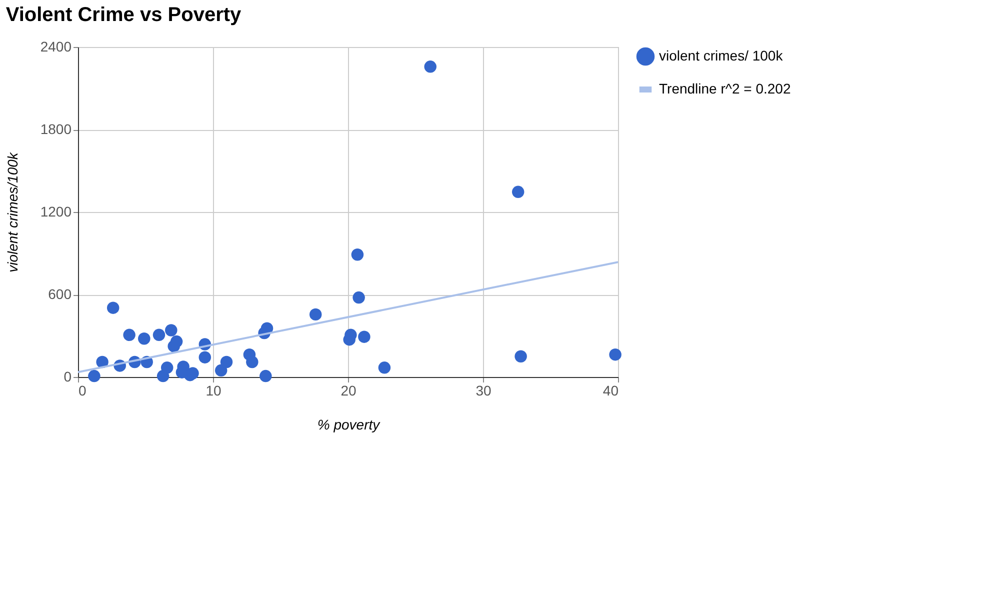  Describe the element at coordinates (484, 390) in the screenshot. I see `x-tick-label: 30` at that location.